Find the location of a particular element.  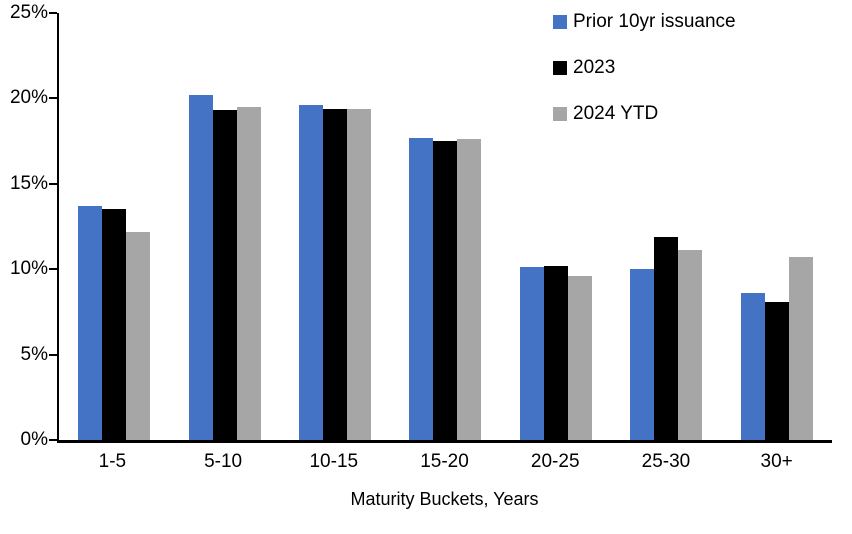

y-axis-label-20%: 20% is located at coordinates (28, 98).